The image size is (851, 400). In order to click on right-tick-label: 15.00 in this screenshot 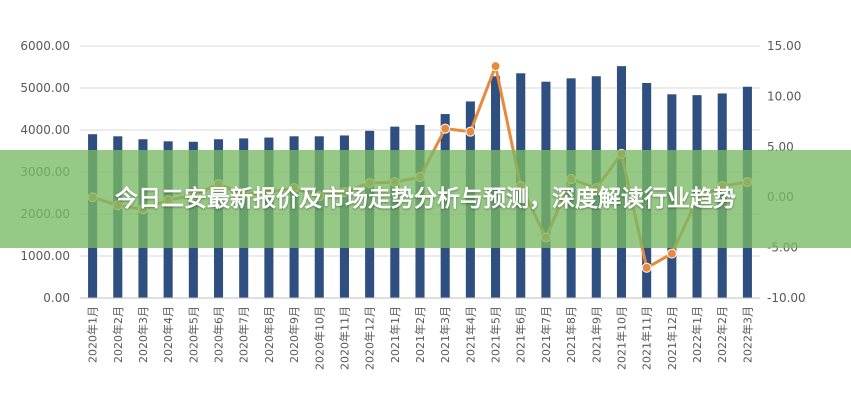, I will do `click(784, 46)`.